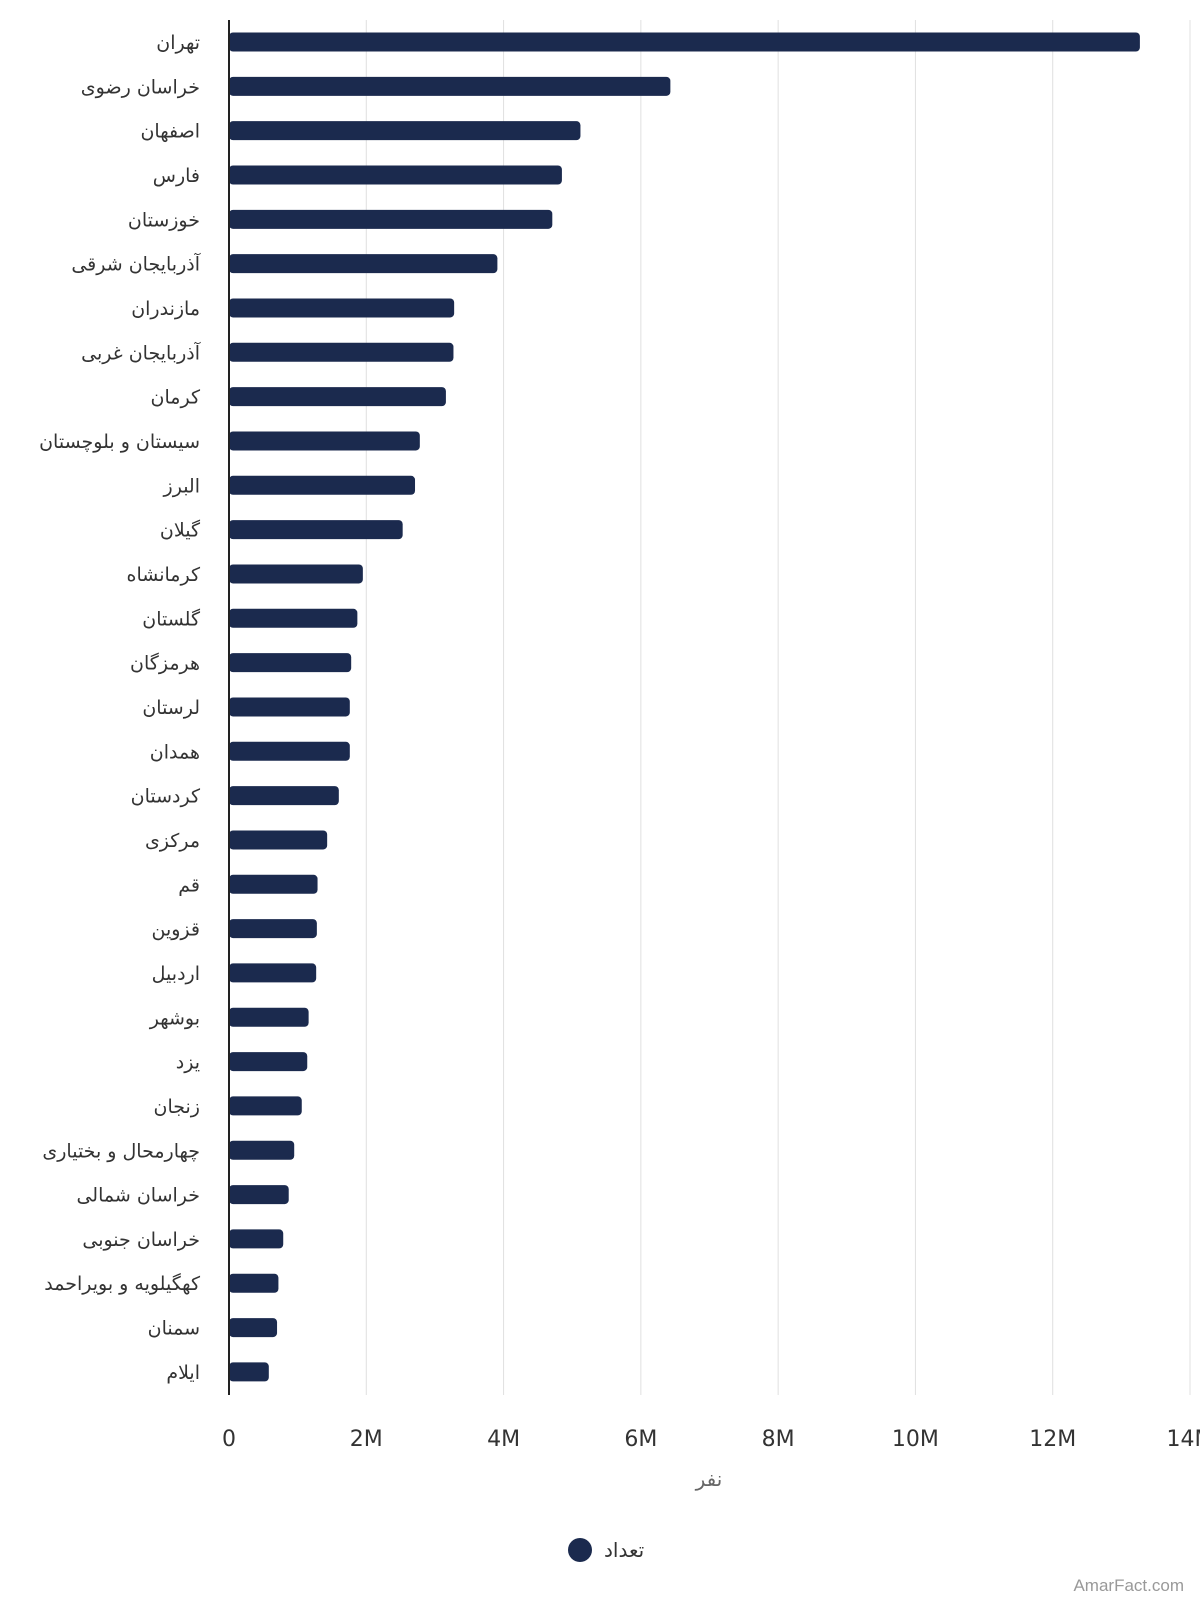 This screenshot has width=1200, height=1600. I want to click on category-label: گیلان, so click(180, 530).